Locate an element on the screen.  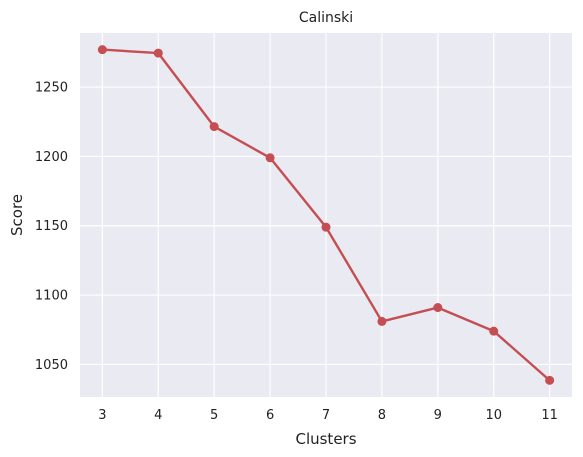
x-tick-label: 3 is located at coordinates (102, 415).